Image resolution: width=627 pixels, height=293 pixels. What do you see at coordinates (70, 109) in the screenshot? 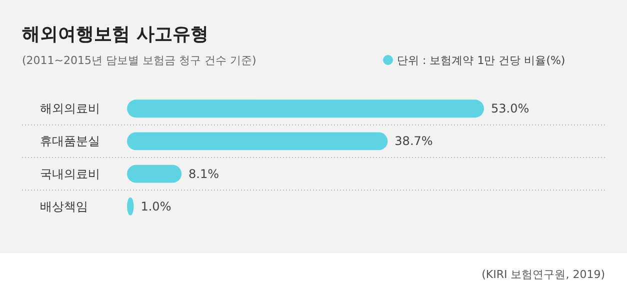
I see `y-tick-label: 해외의료비` at bounding box center [70, 109].